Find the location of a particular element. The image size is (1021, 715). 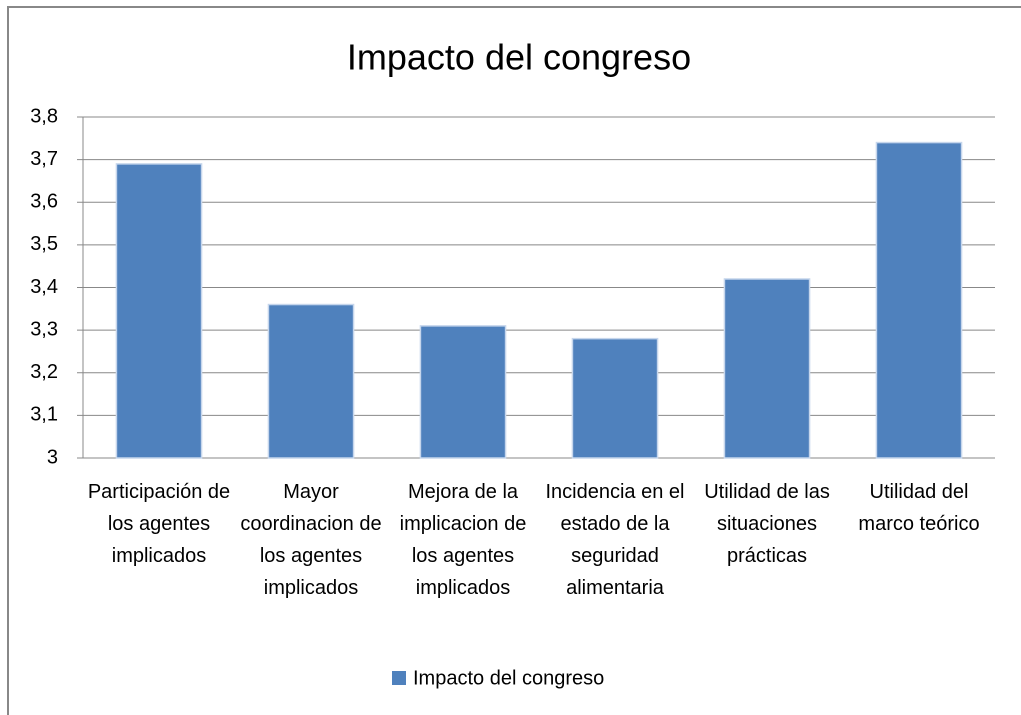

y-tick-label: 3,1 is located at coordinates (44, 415).